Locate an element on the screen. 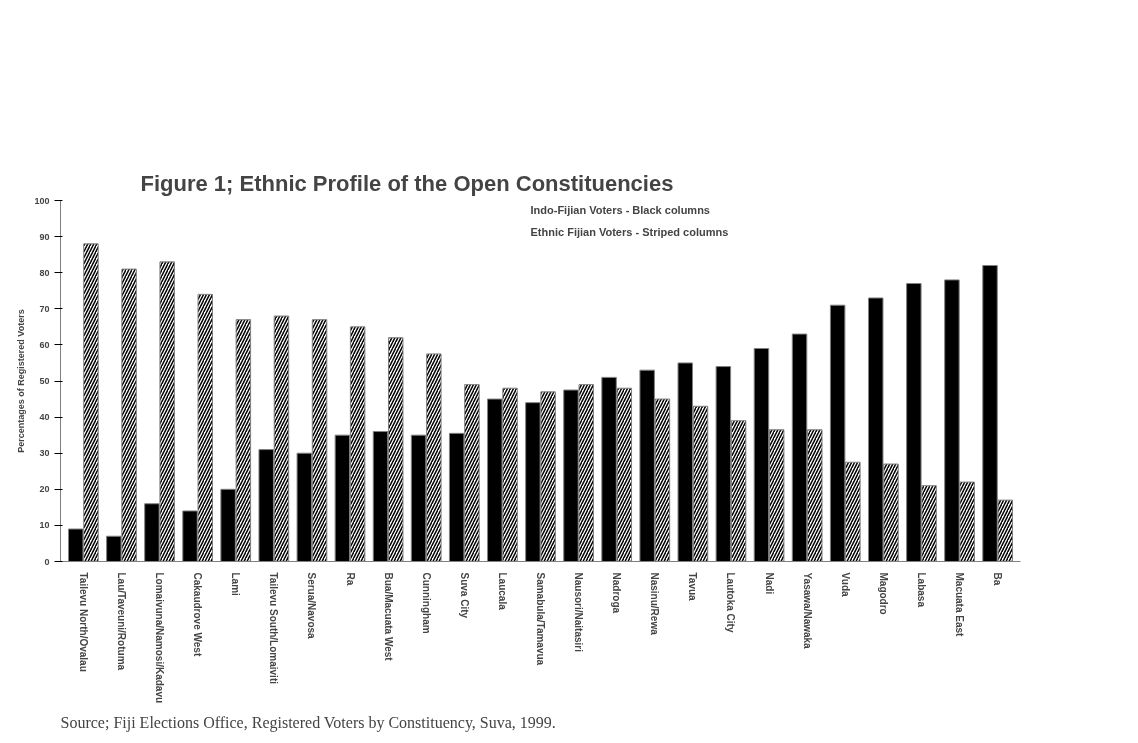  x-tick-label: Bua/Macuata West is located at coordinates (388, 617).